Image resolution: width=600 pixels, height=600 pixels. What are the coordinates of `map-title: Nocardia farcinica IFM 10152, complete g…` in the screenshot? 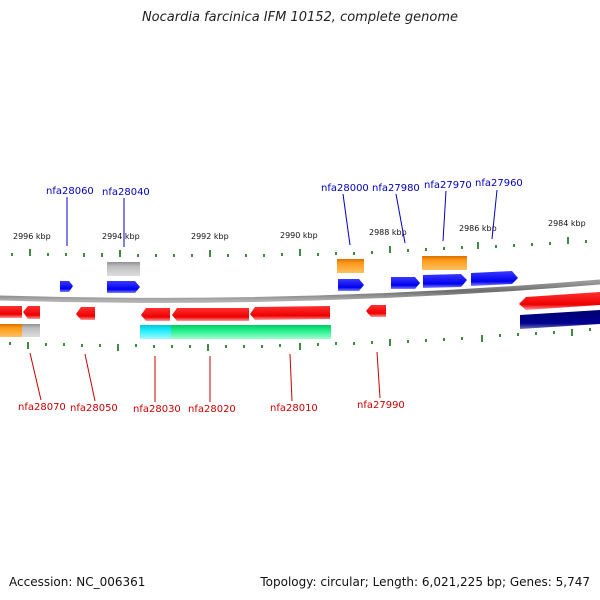 It's located at (300, 17).